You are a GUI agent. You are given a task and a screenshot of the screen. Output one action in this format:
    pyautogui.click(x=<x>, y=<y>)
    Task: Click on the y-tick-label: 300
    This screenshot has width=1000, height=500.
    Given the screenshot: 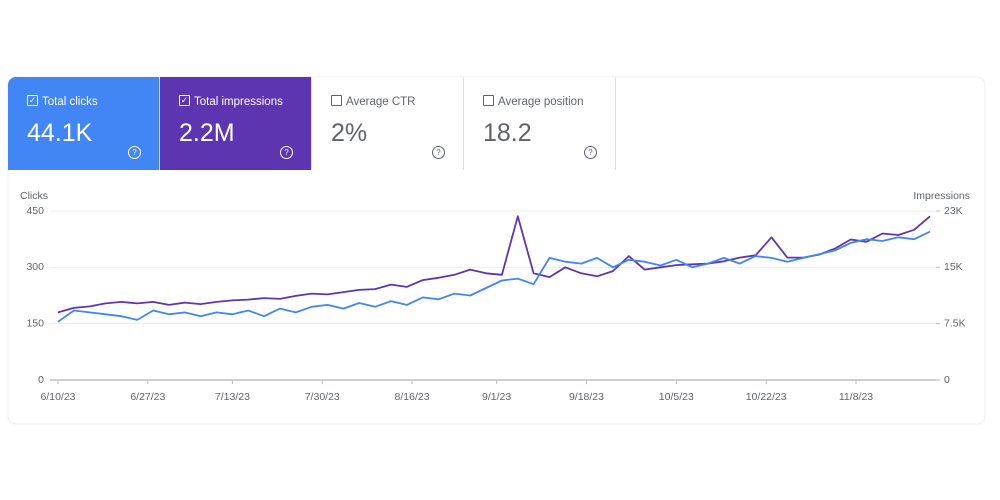 What is the action you would take?
    pyautogui.click(x=35, y=267)
    